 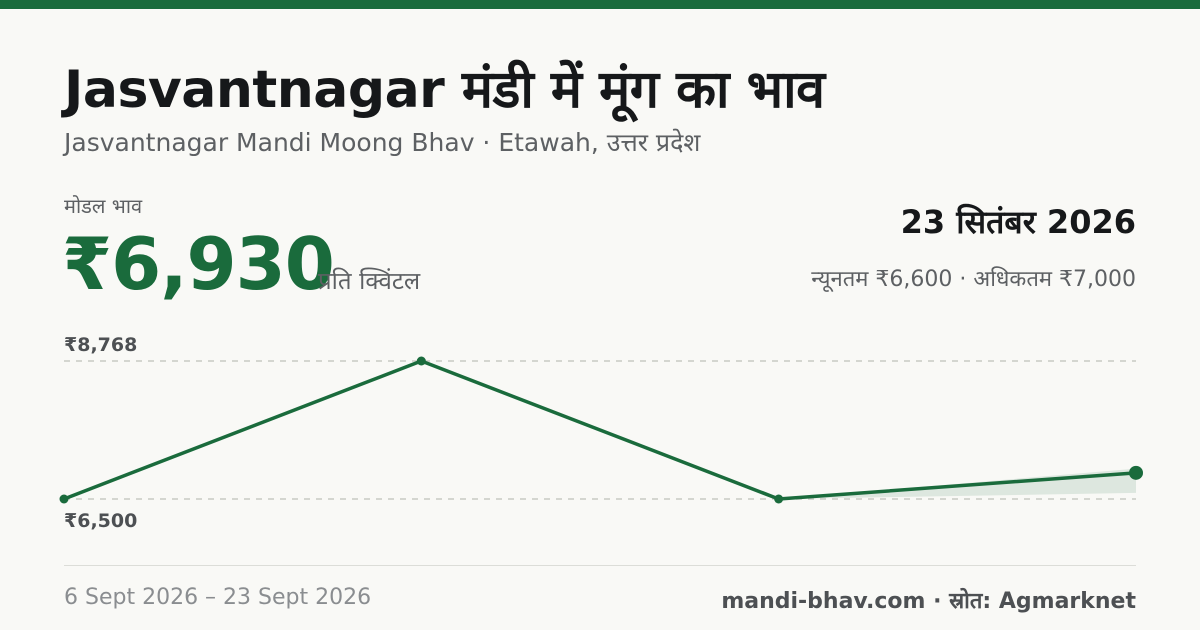 What do you see at coordinates (928, 601) in the screenshot?
I see `source-credit: mandi-bhav.com · स्रोत: Agmarknet` at bounding box center [928, 601].